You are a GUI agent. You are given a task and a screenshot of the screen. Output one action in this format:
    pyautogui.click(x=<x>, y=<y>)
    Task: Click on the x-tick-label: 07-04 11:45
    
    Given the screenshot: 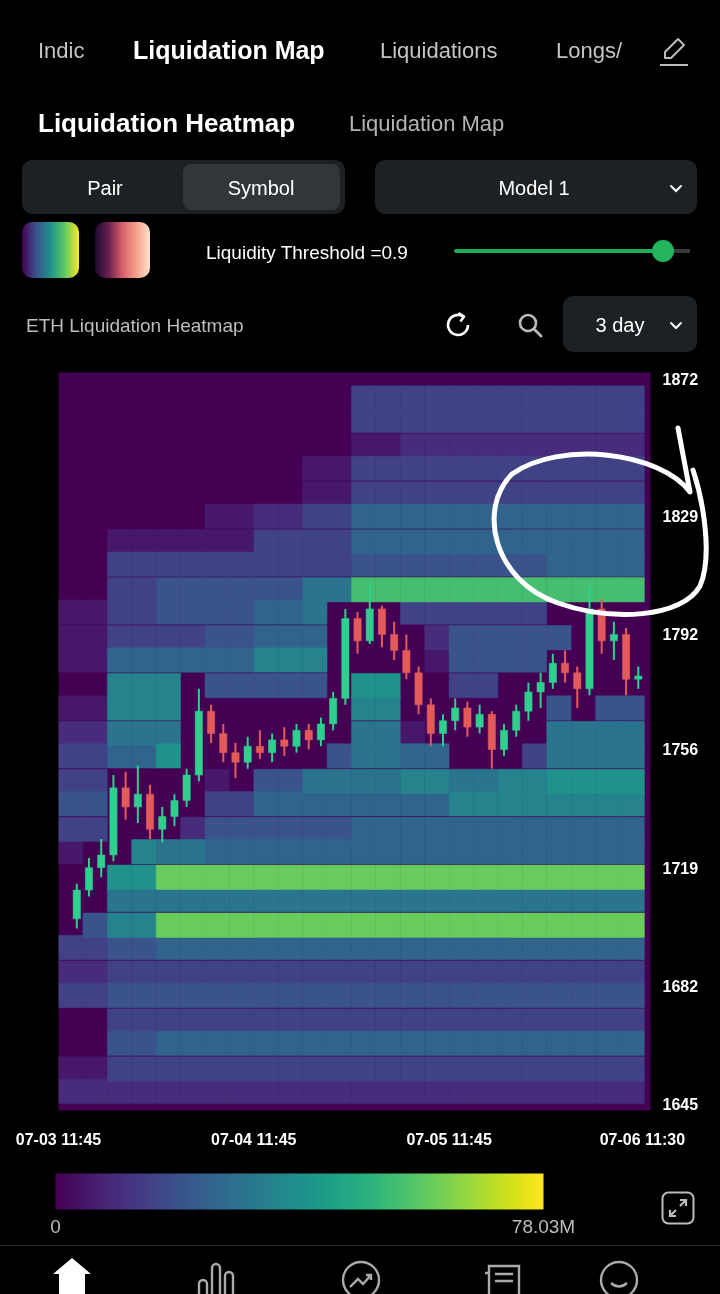 What is the action you would take?
    pyautogui.click(x=254, y=1139)
    